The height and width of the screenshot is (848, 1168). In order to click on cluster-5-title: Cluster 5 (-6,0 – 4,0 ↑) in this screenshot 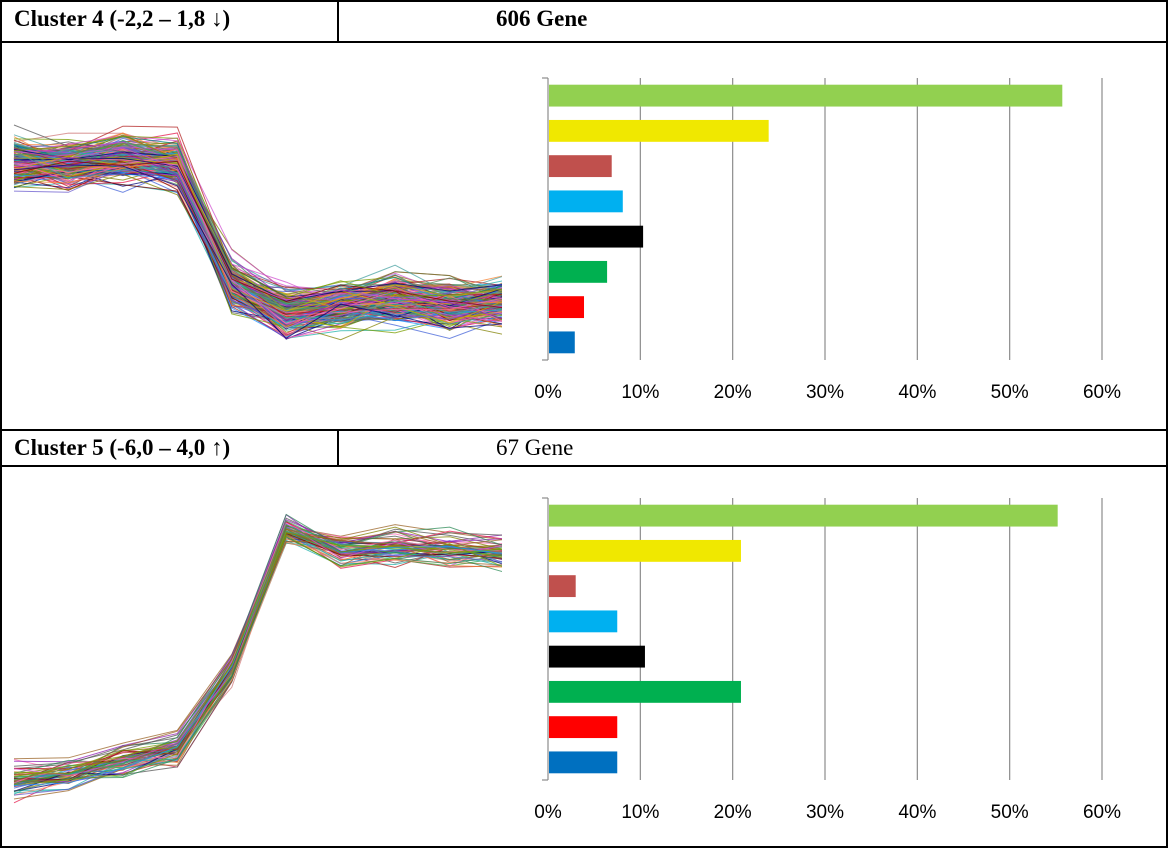, I will do `click(122, 447)`.